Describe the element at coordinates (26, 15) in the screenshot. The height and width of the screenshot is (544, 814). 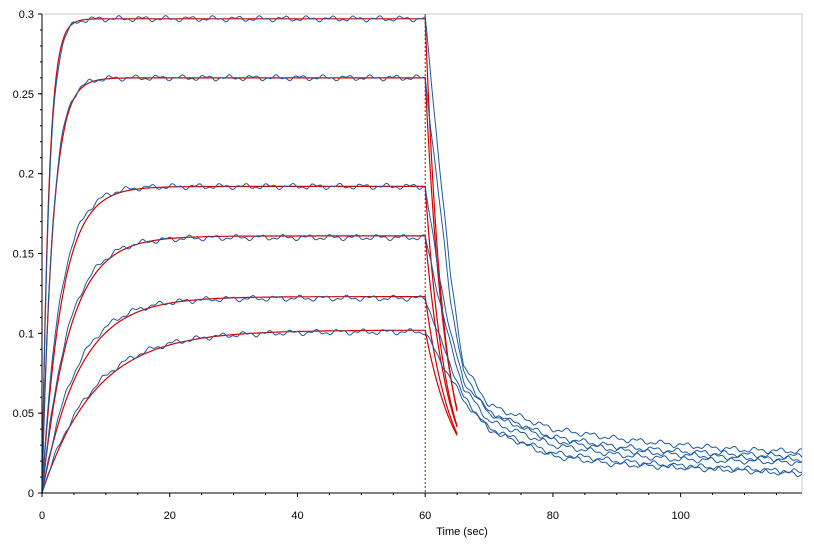
I see `y-tick-label: 0.3` at that location.